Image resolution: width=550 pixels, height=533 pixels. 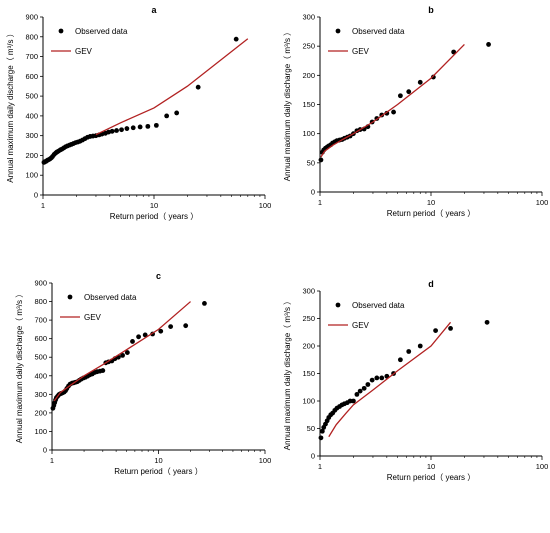 What do you see at coordinates (154, 10) in the screenshot?
I see `panel-label: a` at bounding box center [154, 10].